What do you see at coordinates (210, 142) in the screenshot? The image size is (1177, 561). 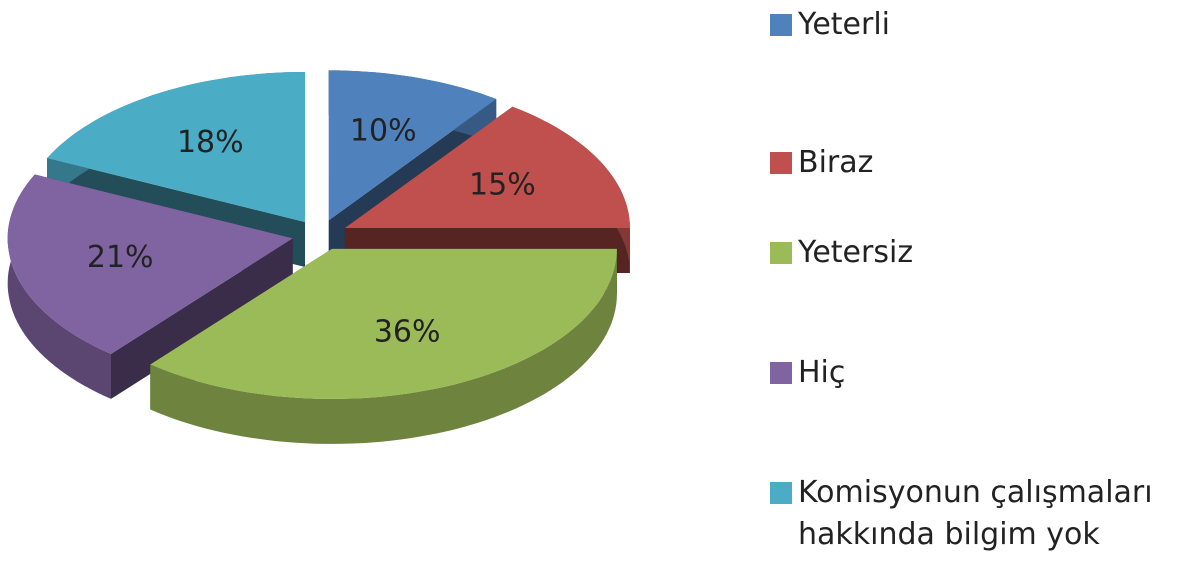 I see `data-label: 18%` at bounding box center [210, 142].